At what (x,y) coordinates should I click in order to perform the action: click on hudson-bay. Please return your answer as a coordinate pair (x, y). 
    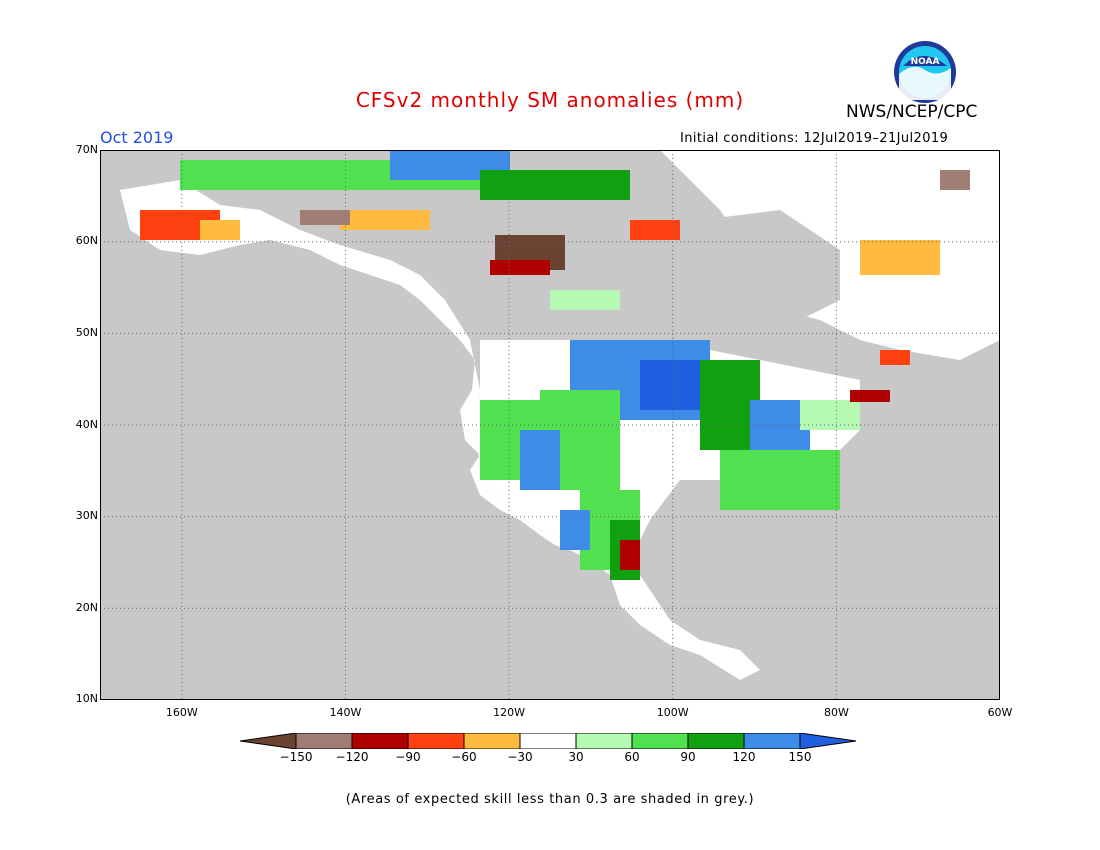
    Looking at the image, I should click on (770, 265).